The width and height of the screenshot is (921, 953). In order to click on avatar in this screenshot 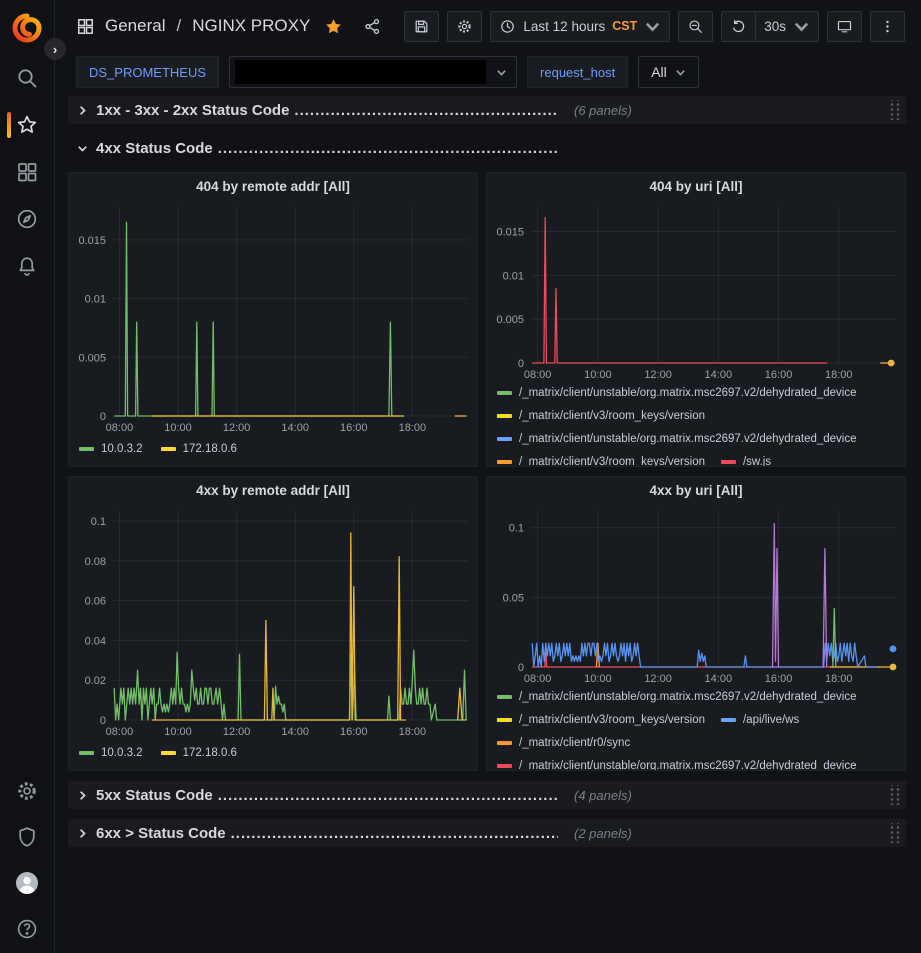, I will do `click(27, 883)`.